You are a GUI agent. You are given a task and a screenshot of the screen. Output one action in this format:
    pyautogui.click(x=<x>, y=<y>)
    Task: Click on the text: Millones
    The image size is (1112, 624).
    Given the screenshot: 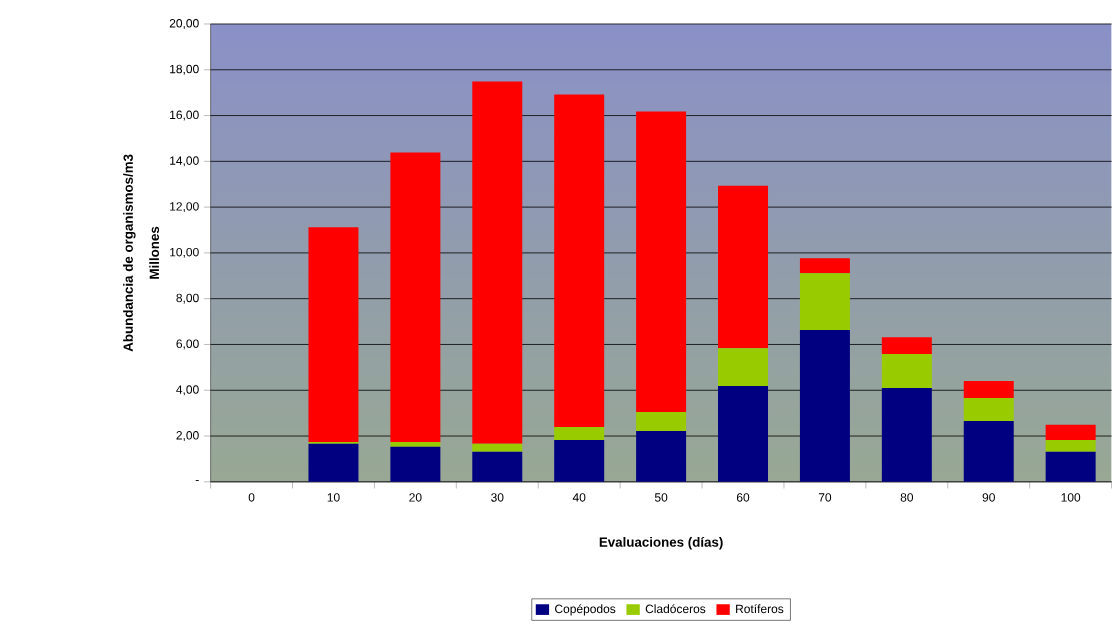 What is the action you would take?
    pyautogui.click(x=154, y=252)
    